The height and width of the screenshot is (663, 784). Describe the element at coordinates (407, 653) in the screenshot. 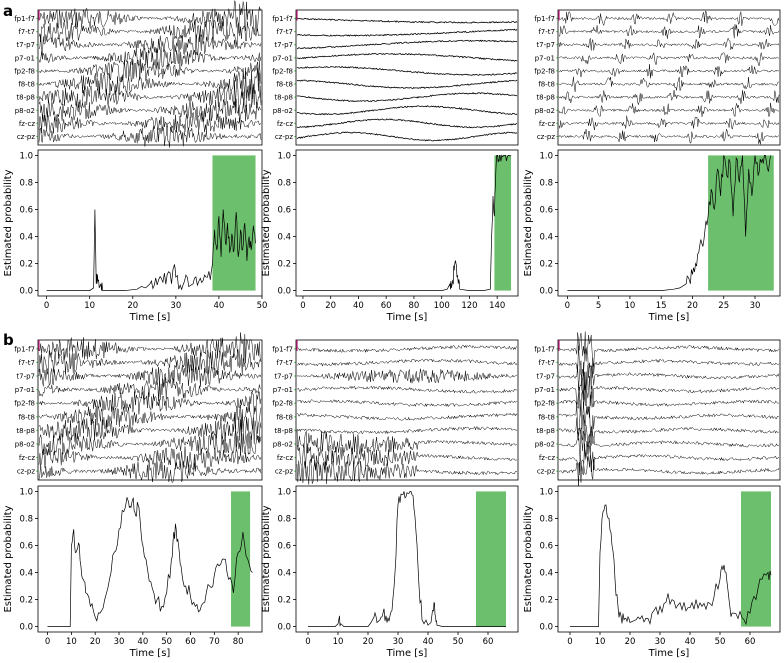

I see `x-axis-label: Time [s]` at that location.